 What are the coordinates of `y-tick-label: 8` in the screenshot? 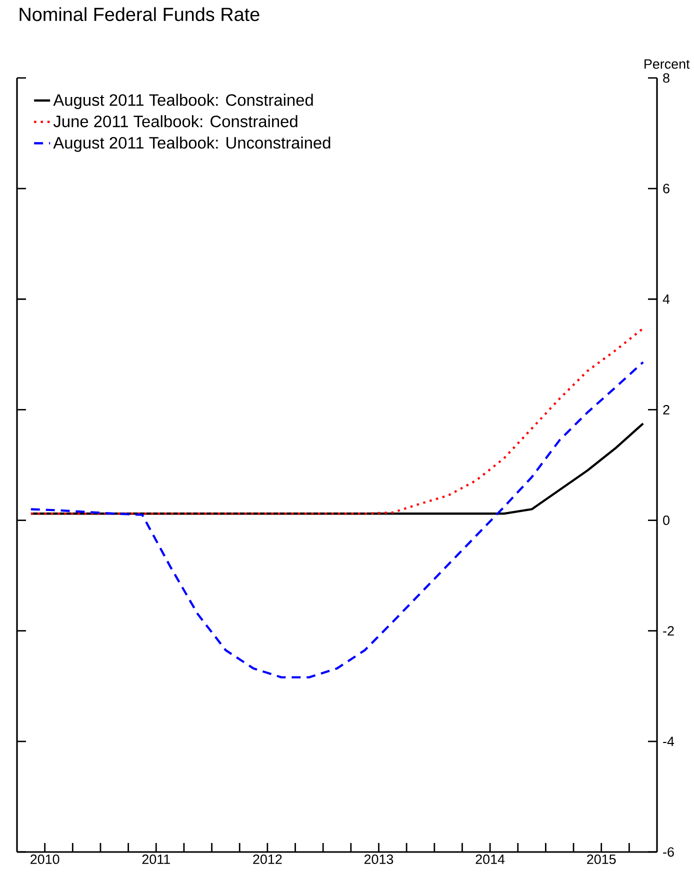 It's located at (666, 78).